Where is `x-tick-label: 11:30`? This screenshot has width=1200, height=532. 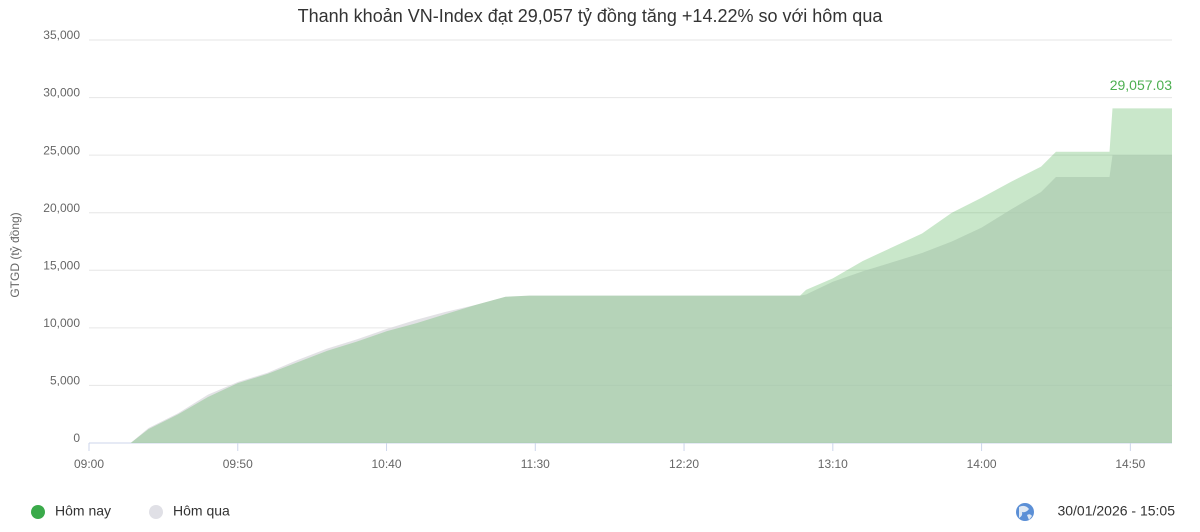 x-tick-label: 11:30 is located at coordinates (535, 464).